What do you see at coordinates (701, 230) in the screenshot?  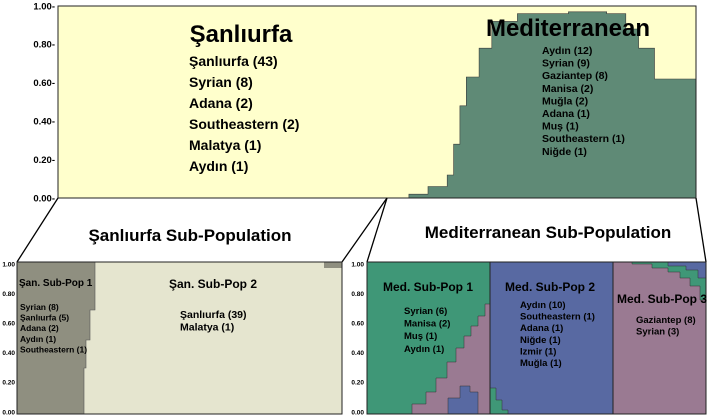 I see `connector-right-outer` at bounding box center [701, 230].